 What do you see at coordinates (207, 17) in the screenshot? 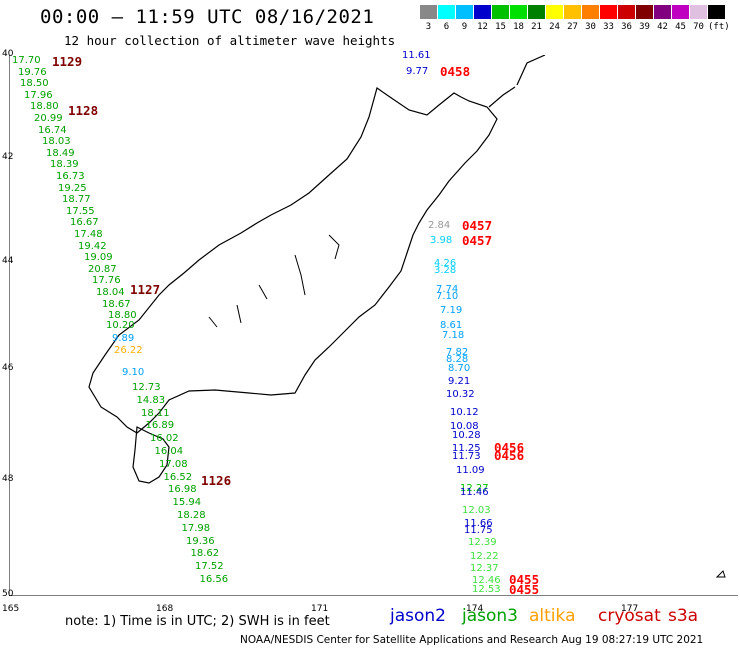
I see `map-title: 00:00 – 11:59 UTC 08/16/2021` at bounding box center [207, 17].